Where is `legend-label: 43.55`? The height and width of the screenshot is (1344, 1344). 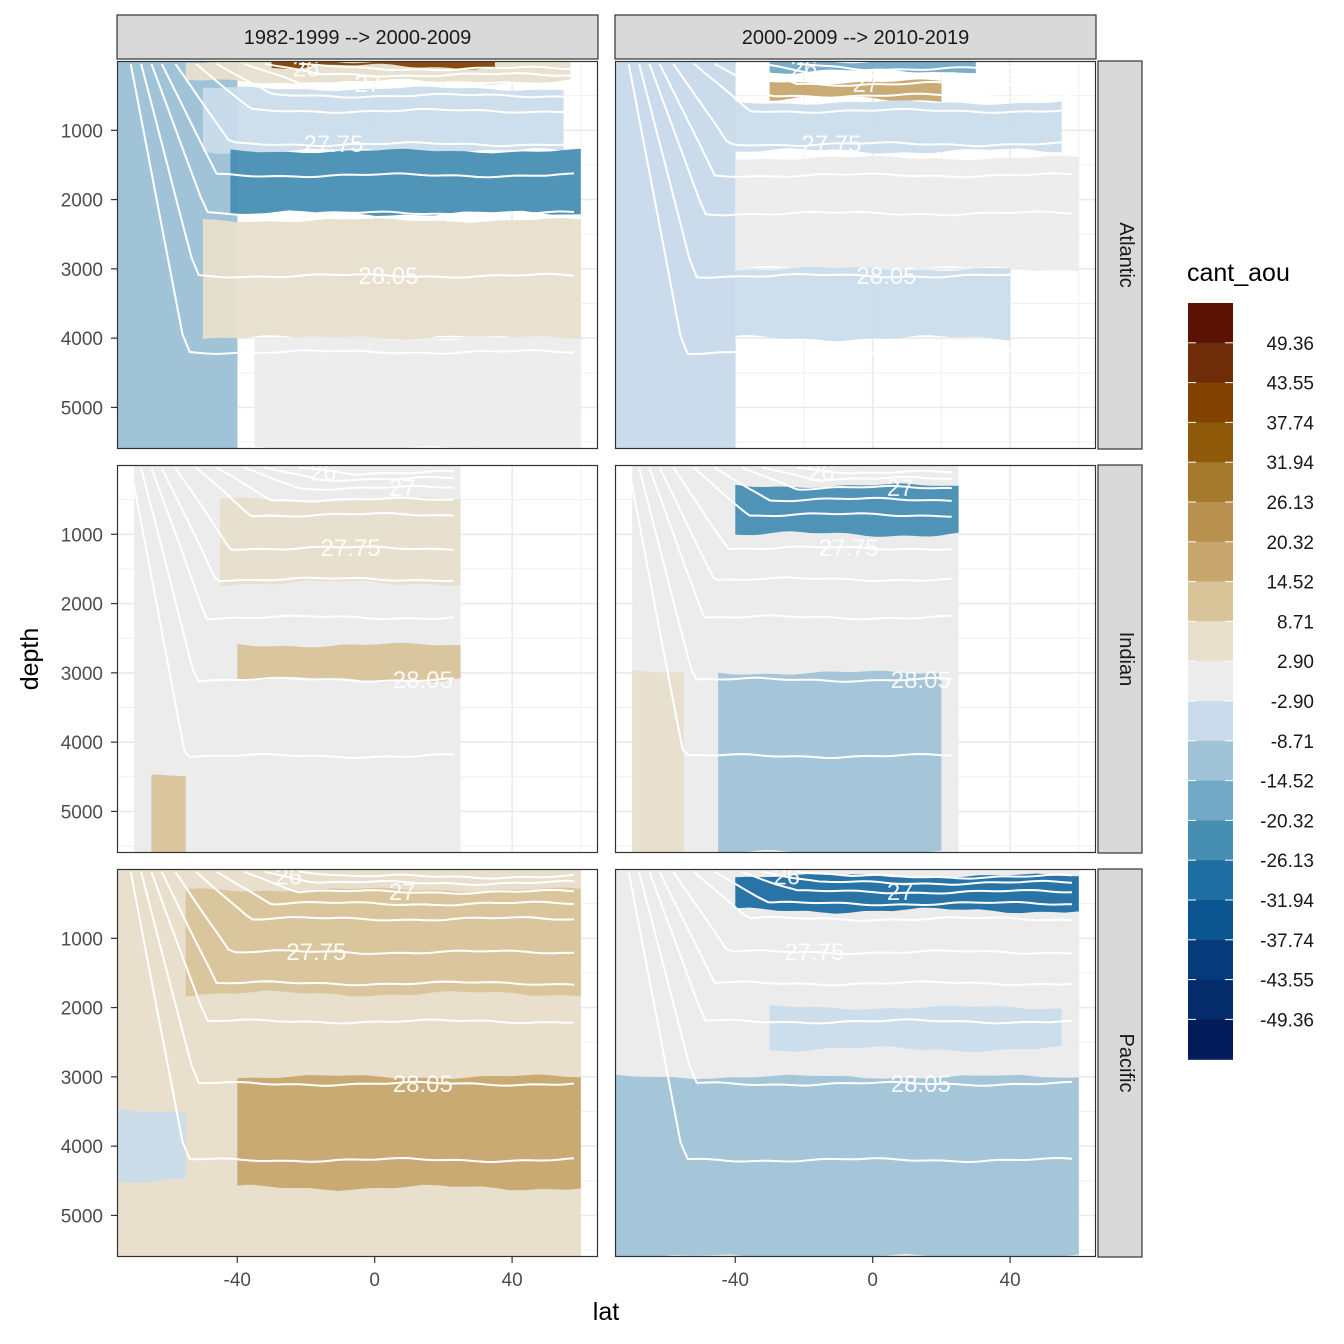 legend-label: 43.55 is located at coordinates (1290, 384).